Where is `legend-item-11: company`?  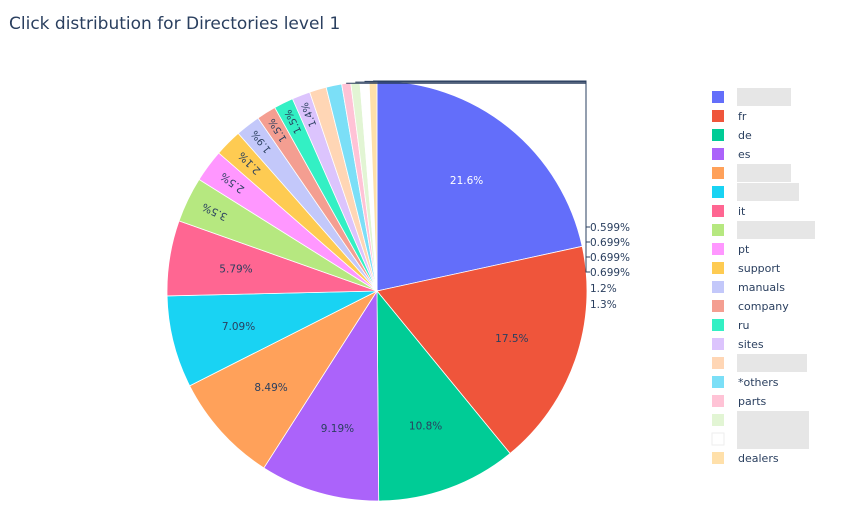 legend-item-11: company is located at coordinates (750, 306).